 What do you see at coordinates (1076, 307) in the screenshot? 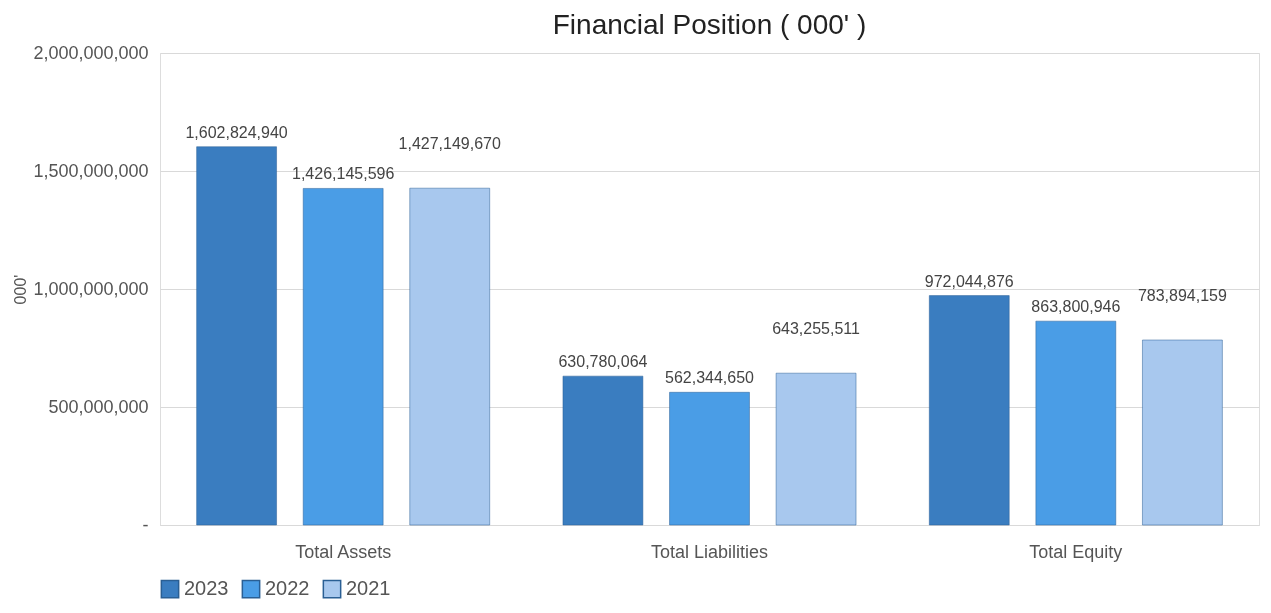
I see `data-label: 863,800,946` at bounding box center [1076, 307].